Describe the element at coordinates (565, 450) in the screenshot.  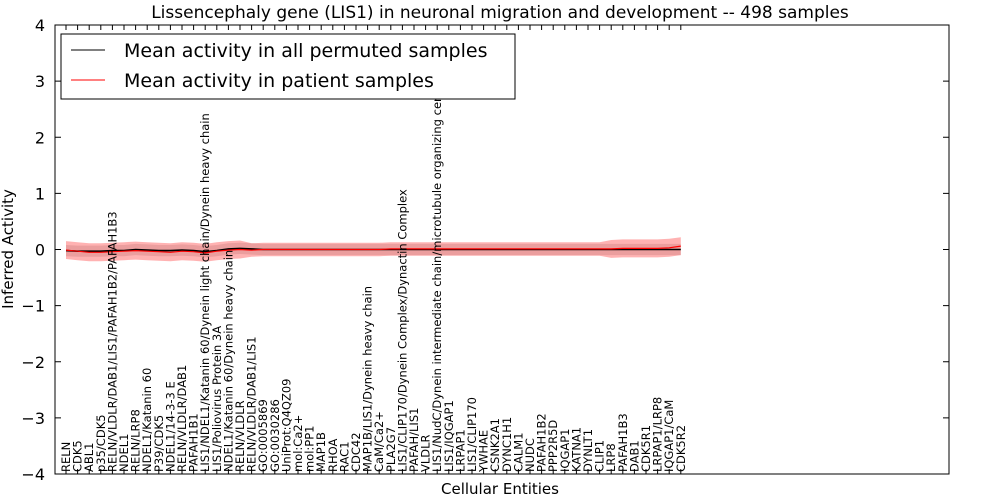
I see `x-tick-label: IQGAP1` at that location.